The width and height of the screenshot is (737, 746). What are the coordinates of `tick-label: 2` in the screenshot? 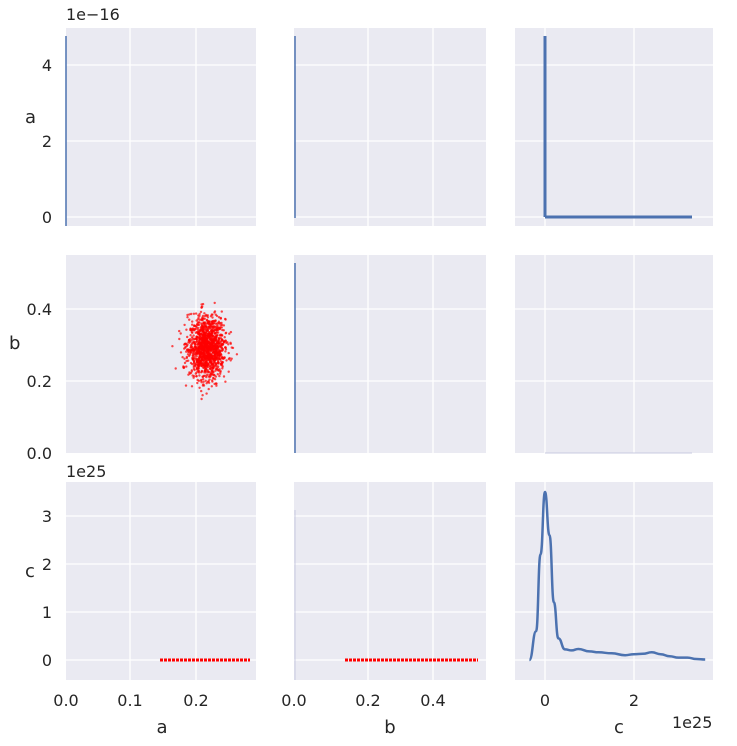 It's located at (47, 141).